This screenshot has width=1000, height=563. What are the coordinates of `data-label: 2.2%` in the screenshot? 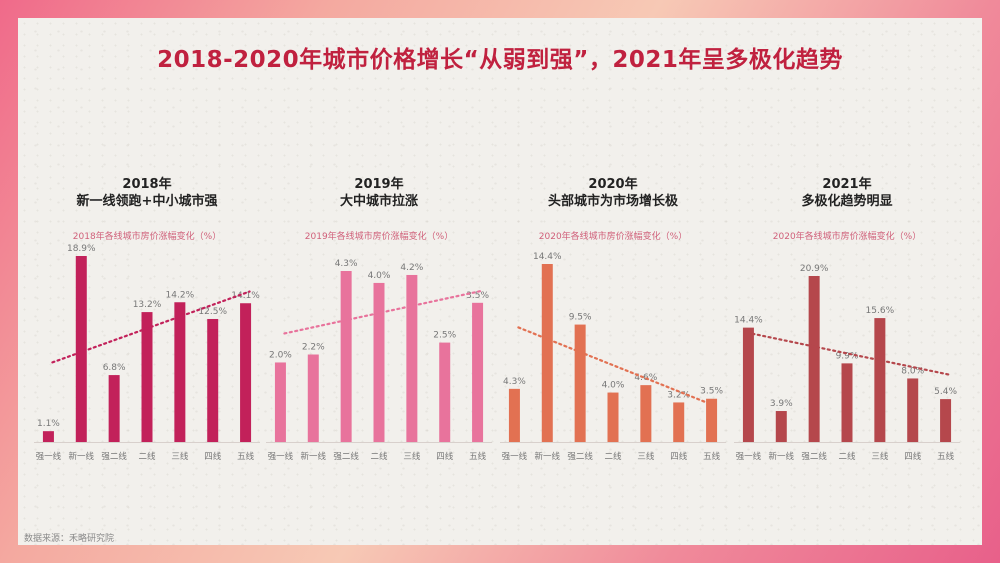 It's located at (313, 348).